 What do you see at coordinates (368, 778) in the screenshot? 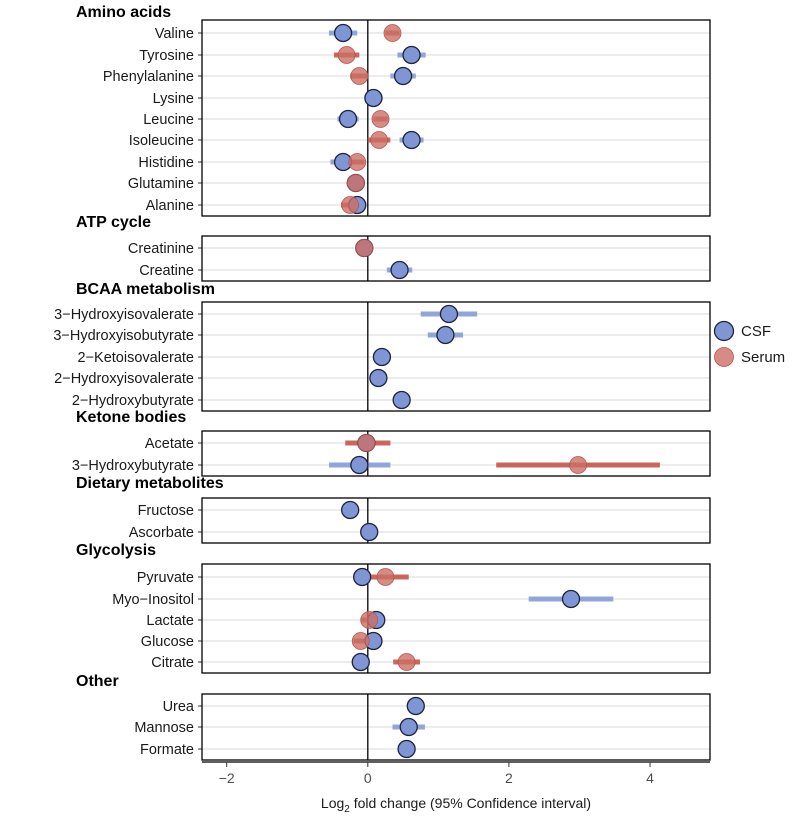
I see `x-tick-label: 0` at bounding box center [368, 778].